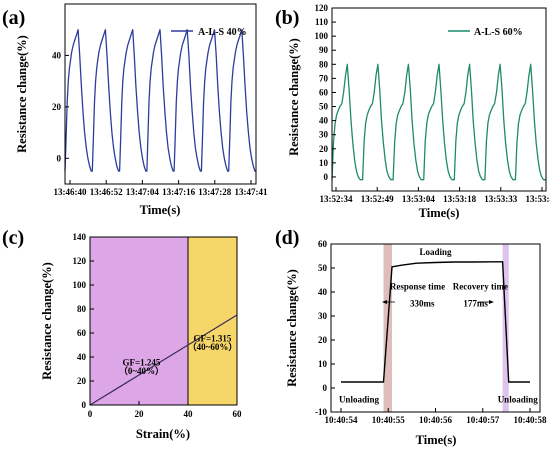  Describe the element at coordinates (323, 364) in the screenshot. I see `panel-d-y-tick-label: 10` at that location.